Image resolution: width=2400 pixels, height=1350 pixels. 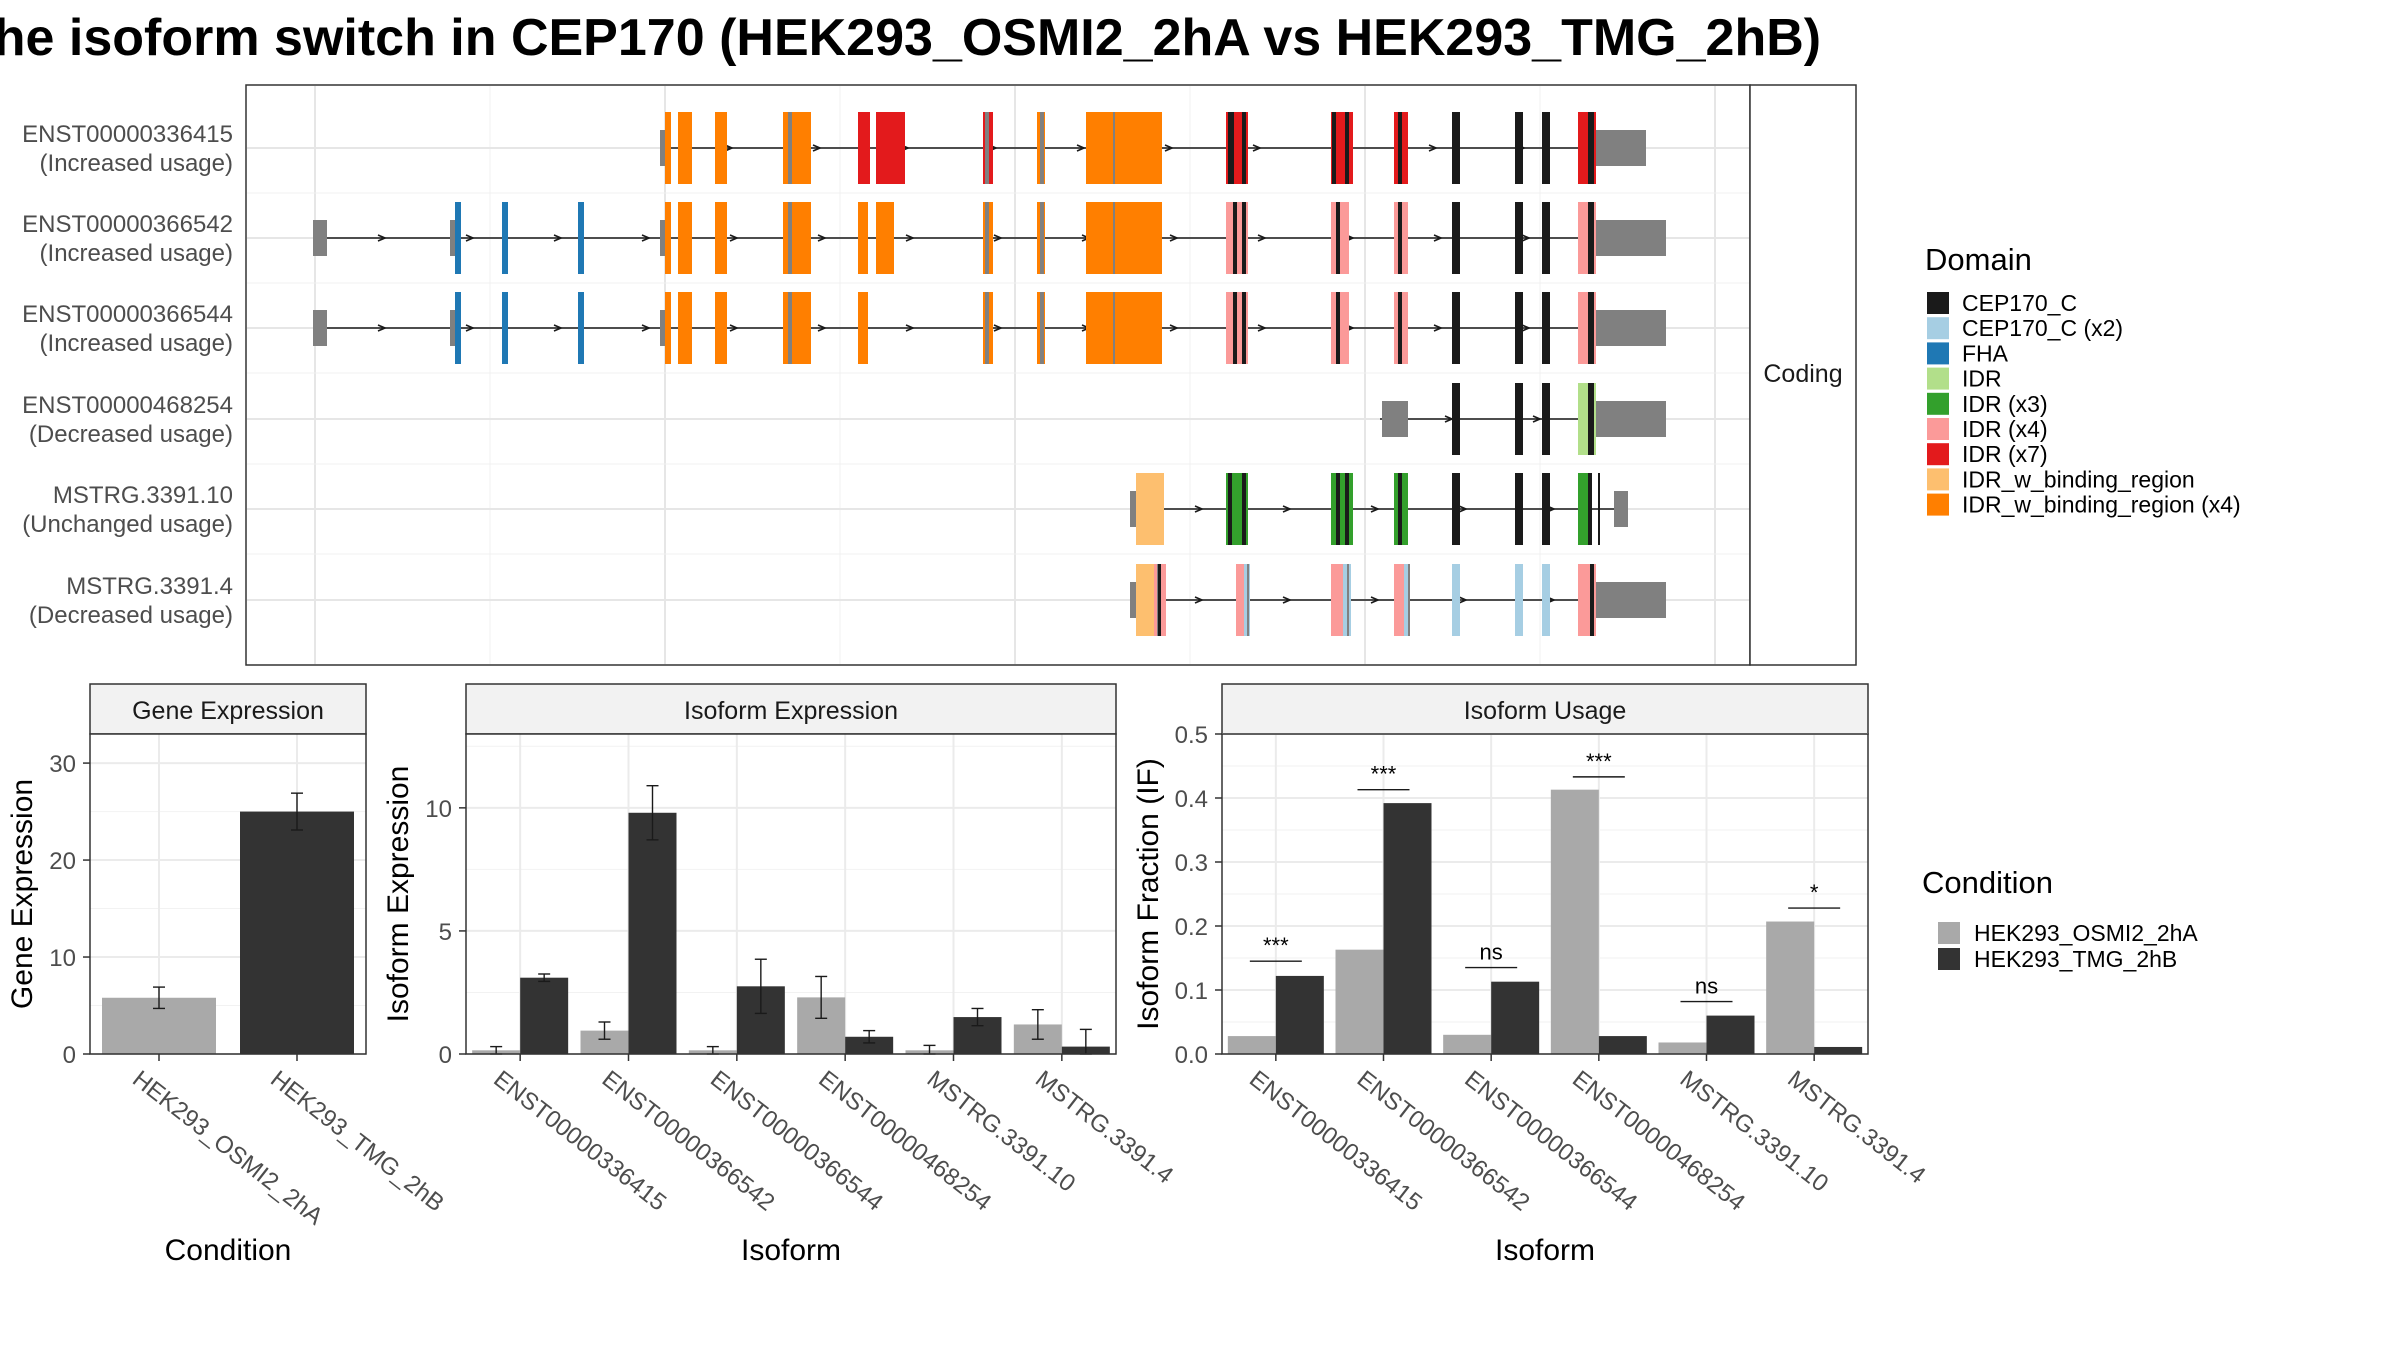 What do you see at coordinates (149, 586) in the screenshot?
I see `isoform-id-label: MSTRG.3391.4` at bounding box center [149, 586].